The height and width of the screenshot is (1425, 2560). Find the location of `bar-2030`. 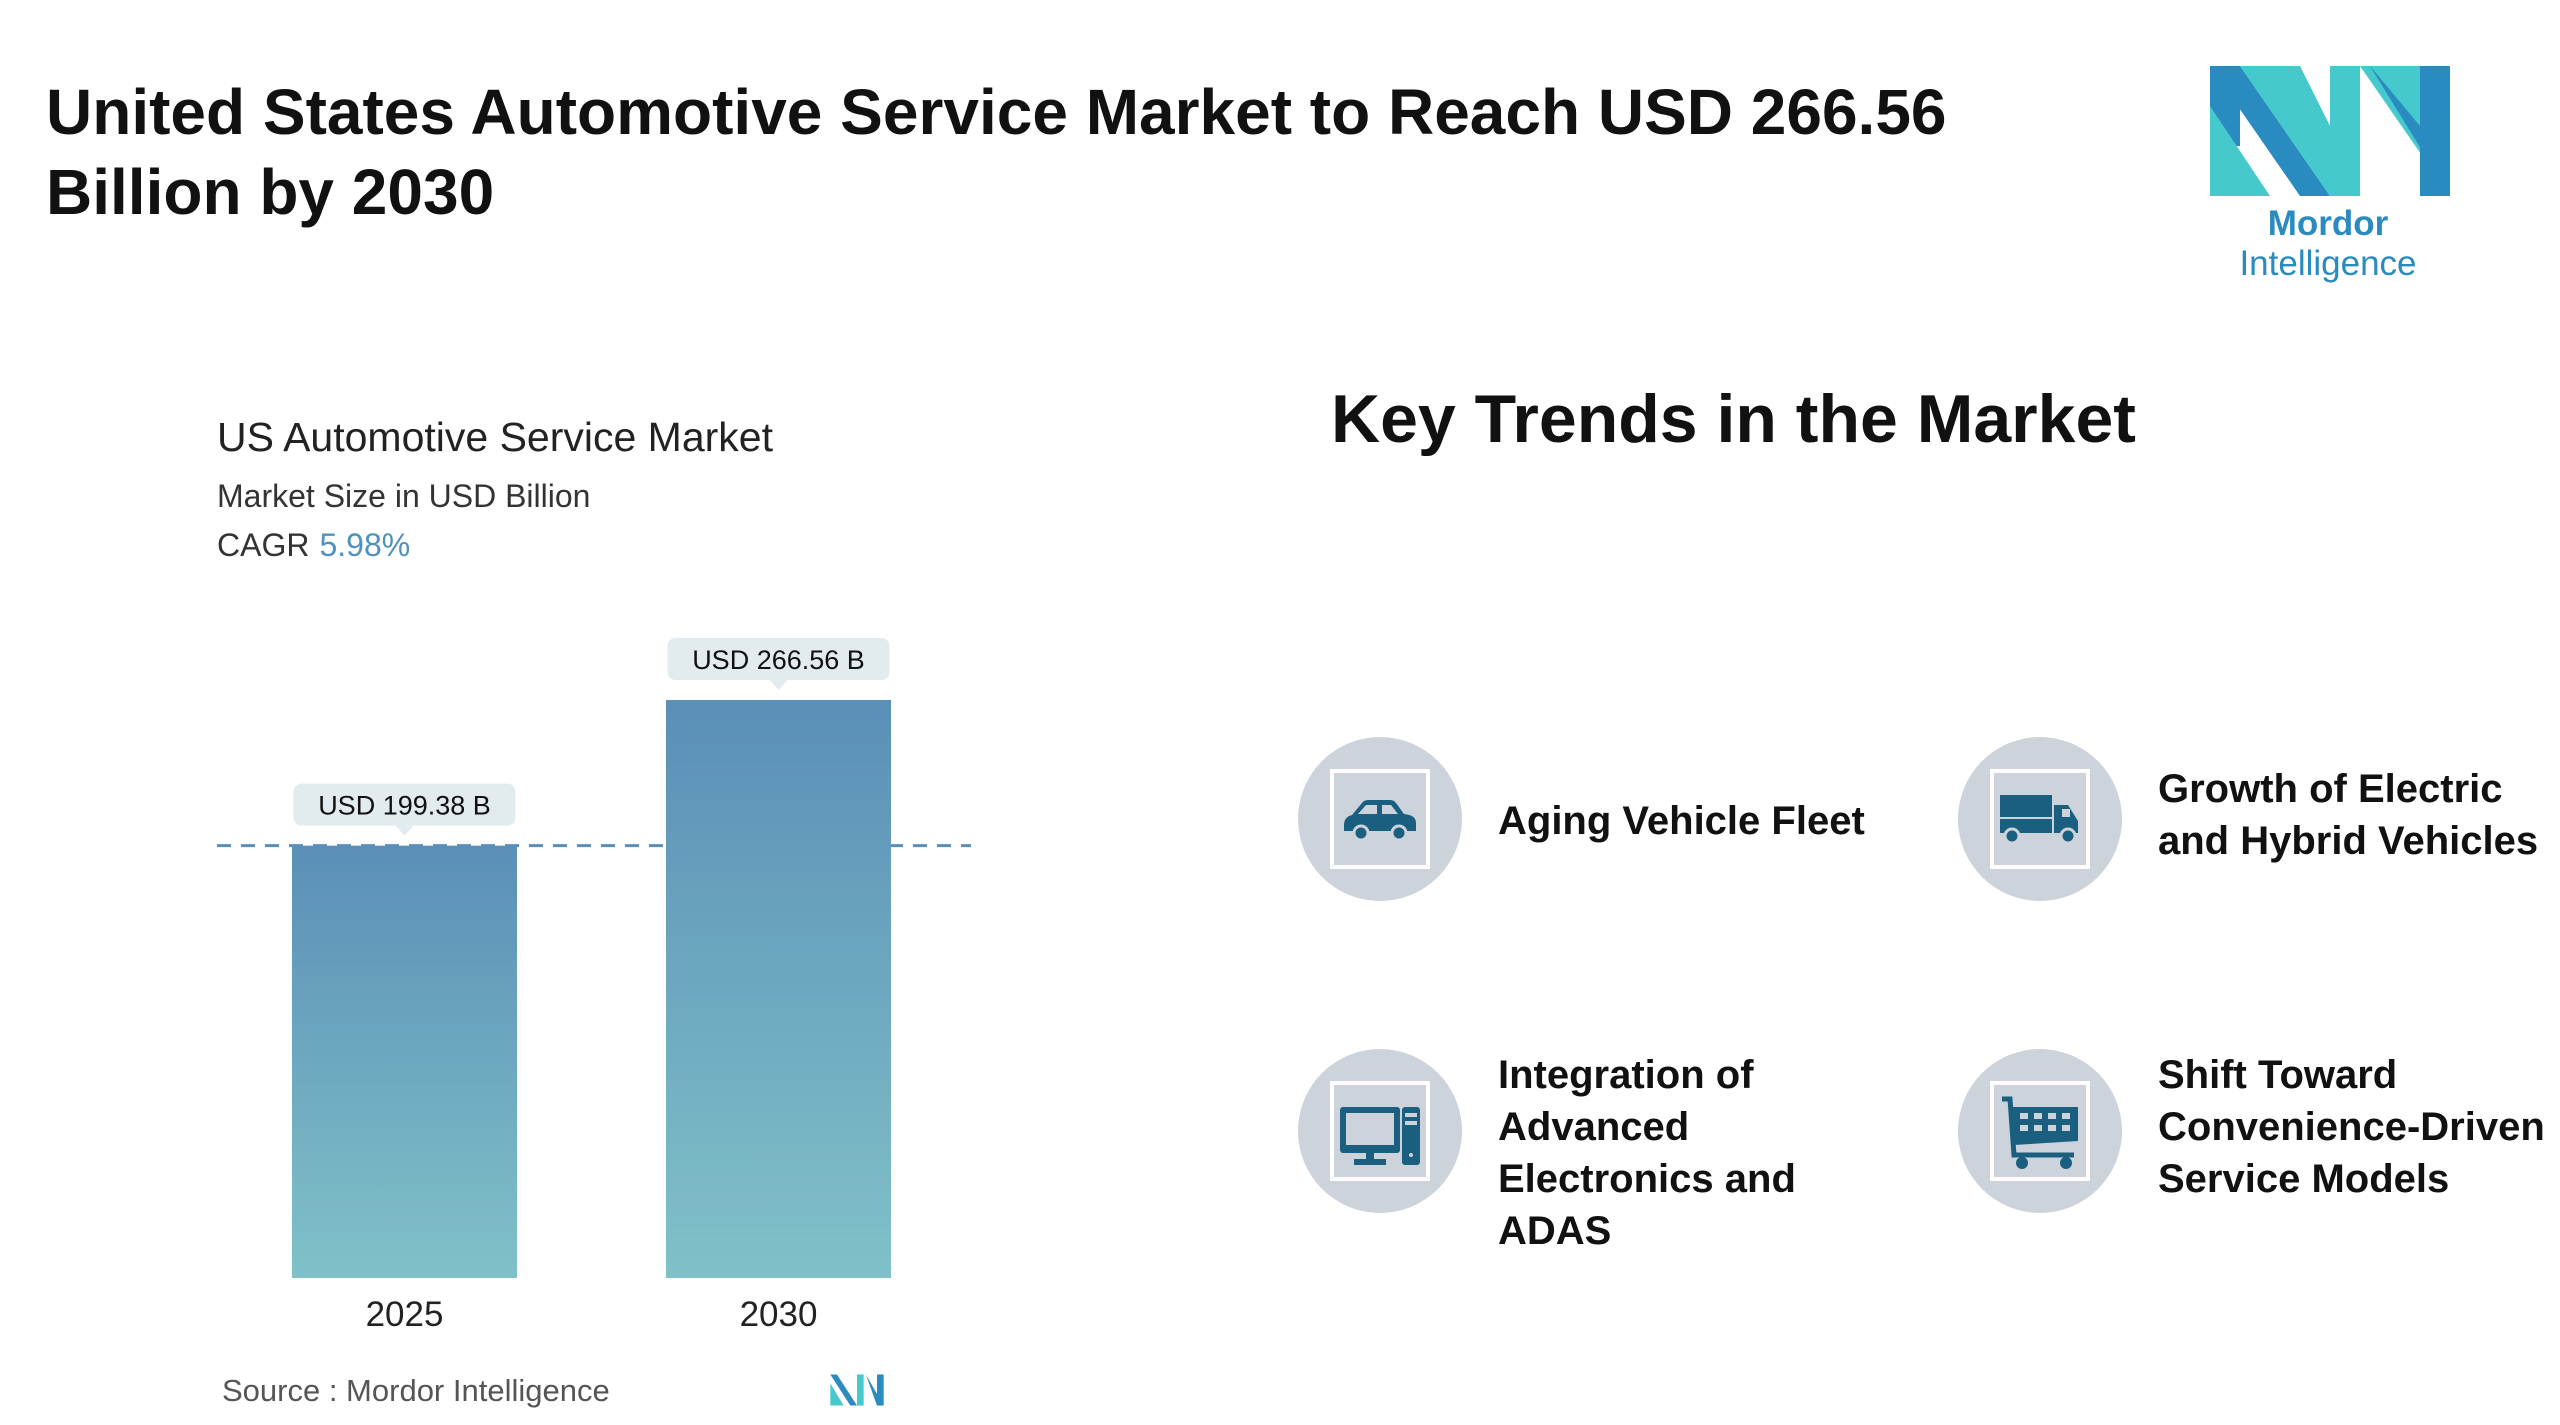

bar-2030 is located at coordinates (778, 989).